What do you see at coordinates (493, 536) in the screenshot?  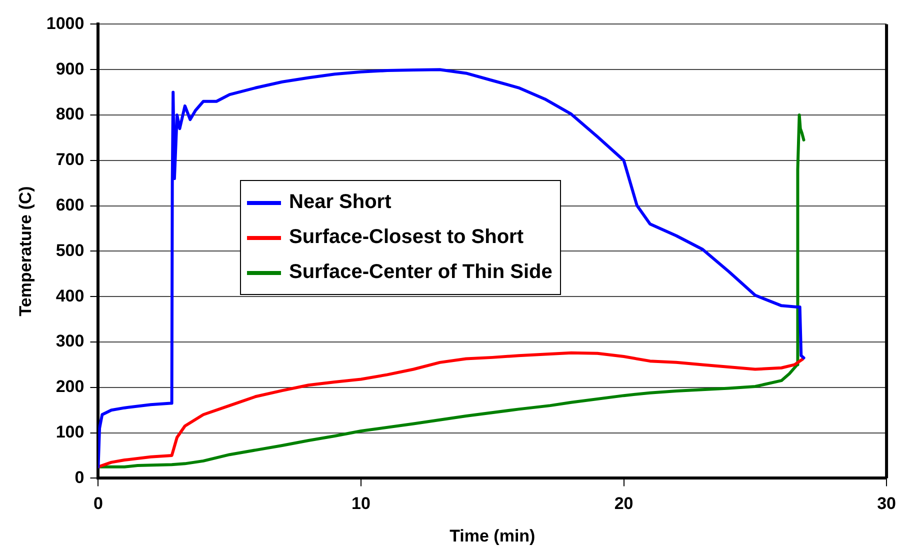 I see `x-axis-title: Time (min)` at bounding box center [493, 536].